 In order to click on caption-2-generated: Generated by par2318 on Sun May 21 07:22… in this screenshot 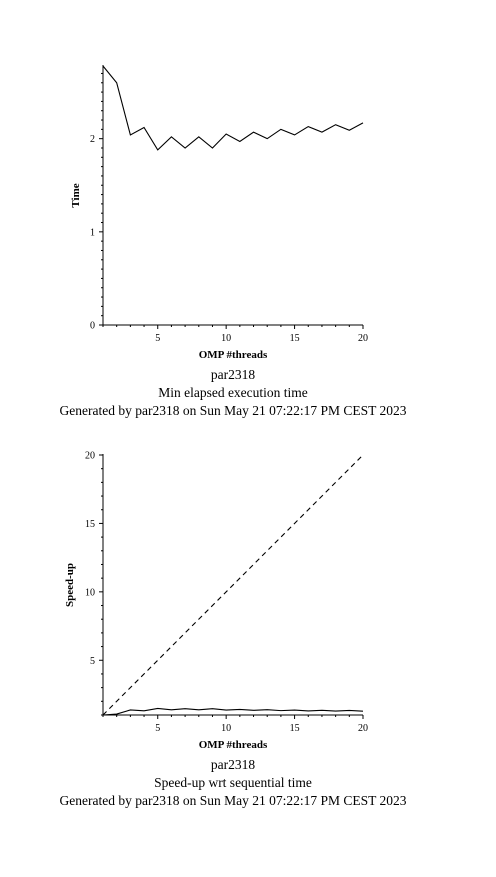, I will do `click(233, 800)`.